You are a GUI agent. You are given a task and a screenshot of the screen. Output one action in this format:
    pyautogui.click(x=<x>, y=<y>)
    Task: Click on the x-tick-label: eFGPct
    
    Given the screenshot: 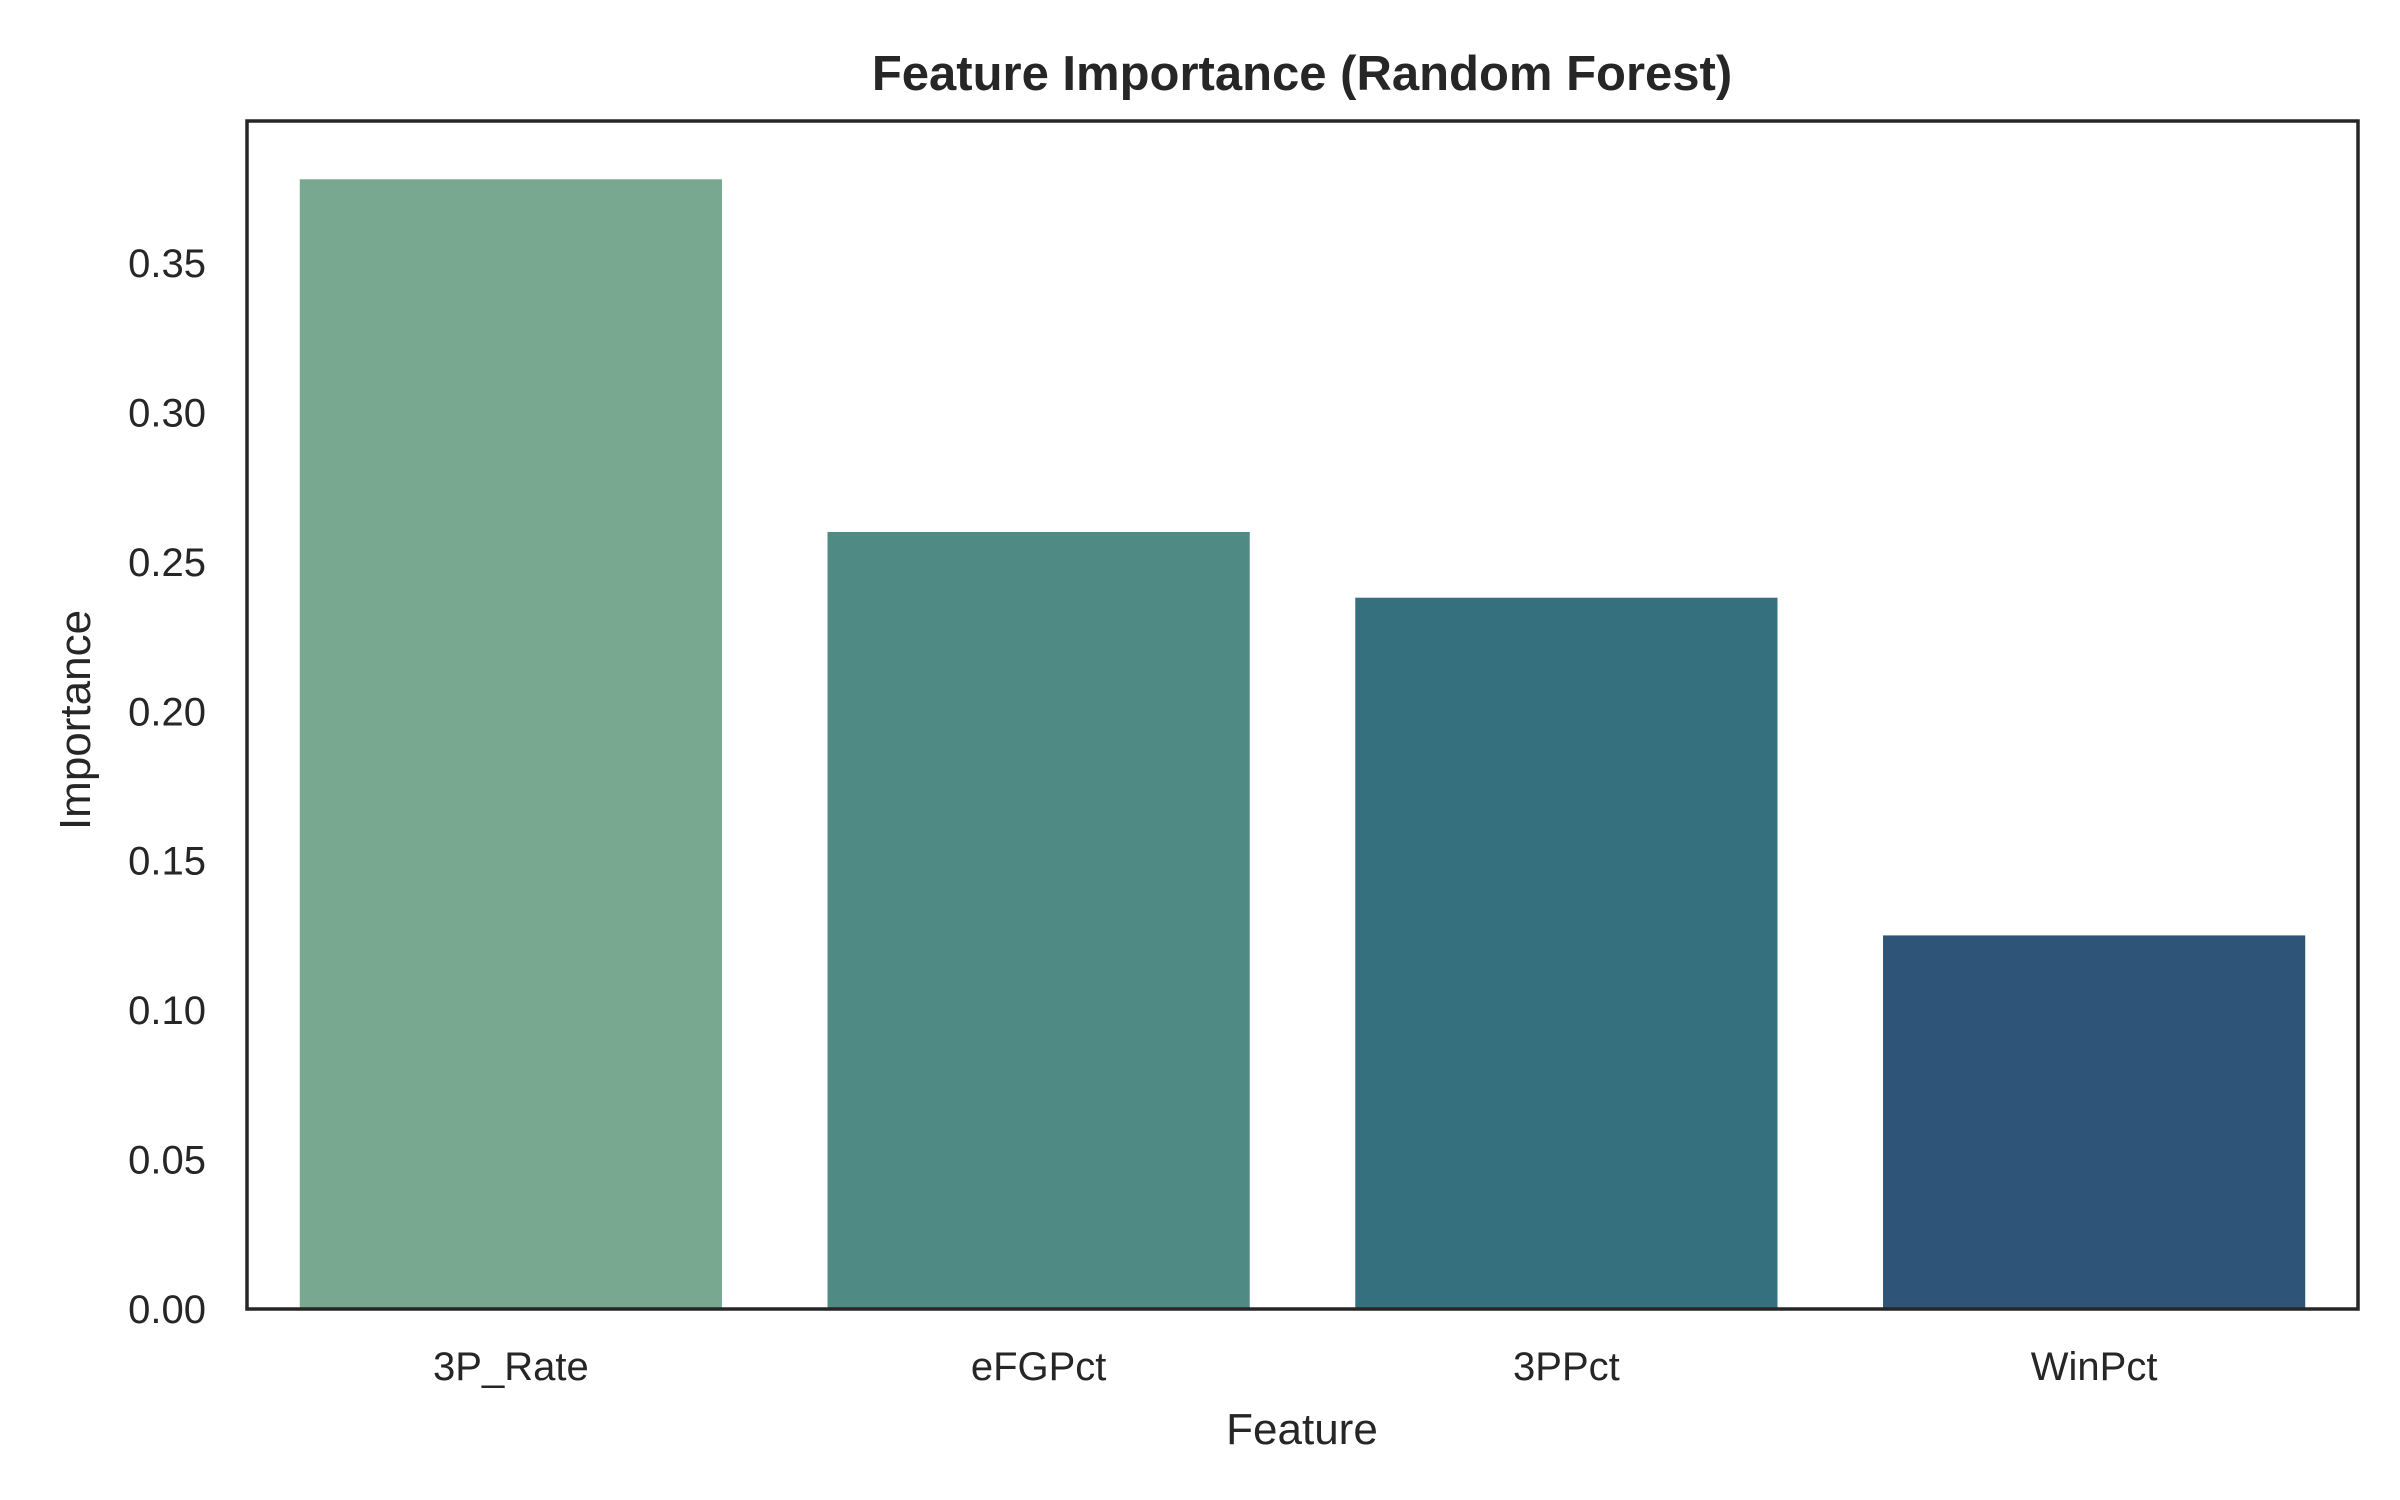 What is the action you would take?
    pyautogui.click(x=1039, y=1367)
    